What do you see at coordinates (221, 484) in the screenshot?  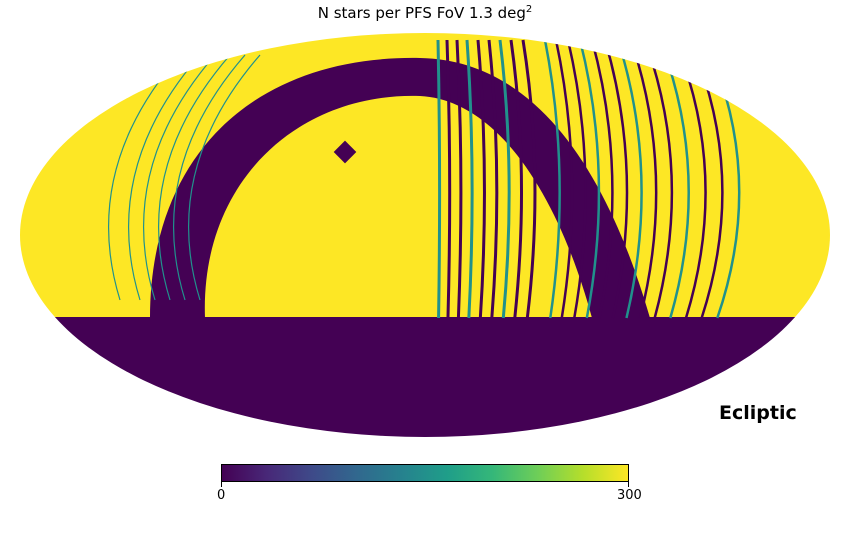 I see `colorbar-tick-min` at bounding box center [221, 484].